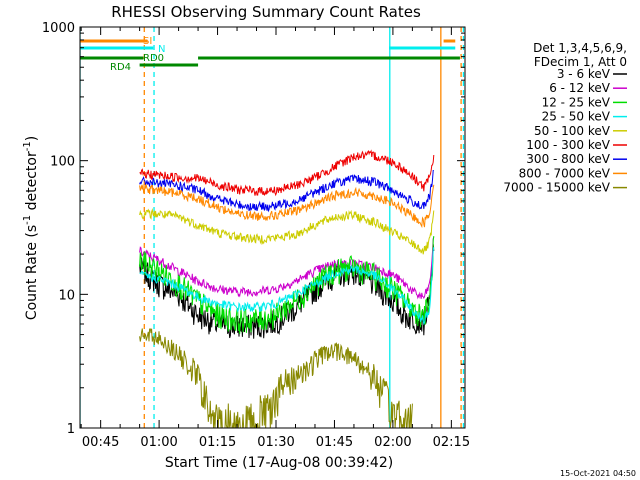 The width and height of the screenshot is (640, 480). What do you see at coordinates (147, 41) in the screenshot?
I see `flag-label-si: SI` at bounding box center [147, 41].